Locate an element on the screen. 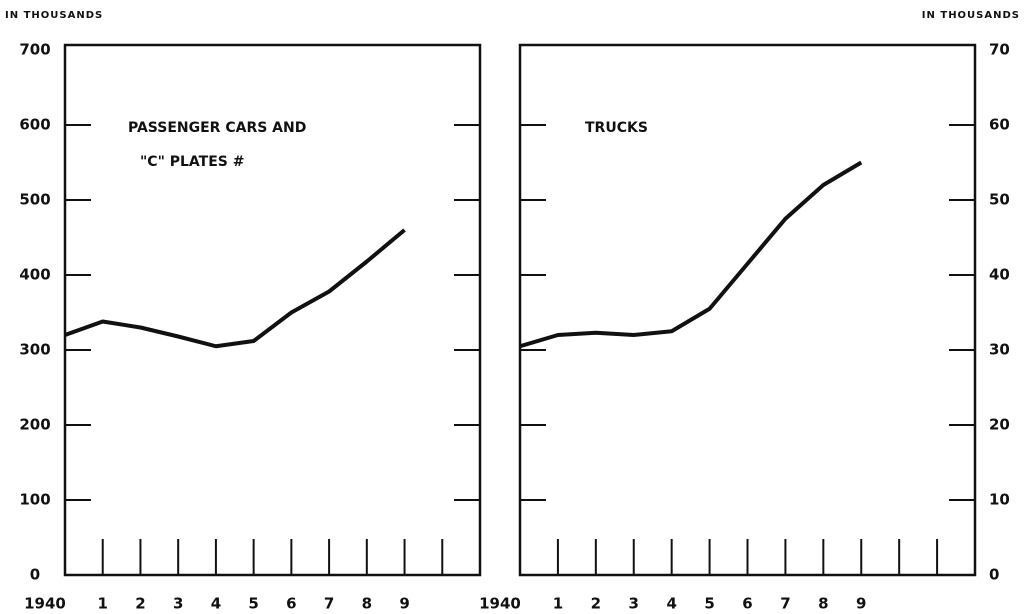 This screenshot has width=1024, height=614. y-tick-label: 70 is located at coordinates (999, 50).